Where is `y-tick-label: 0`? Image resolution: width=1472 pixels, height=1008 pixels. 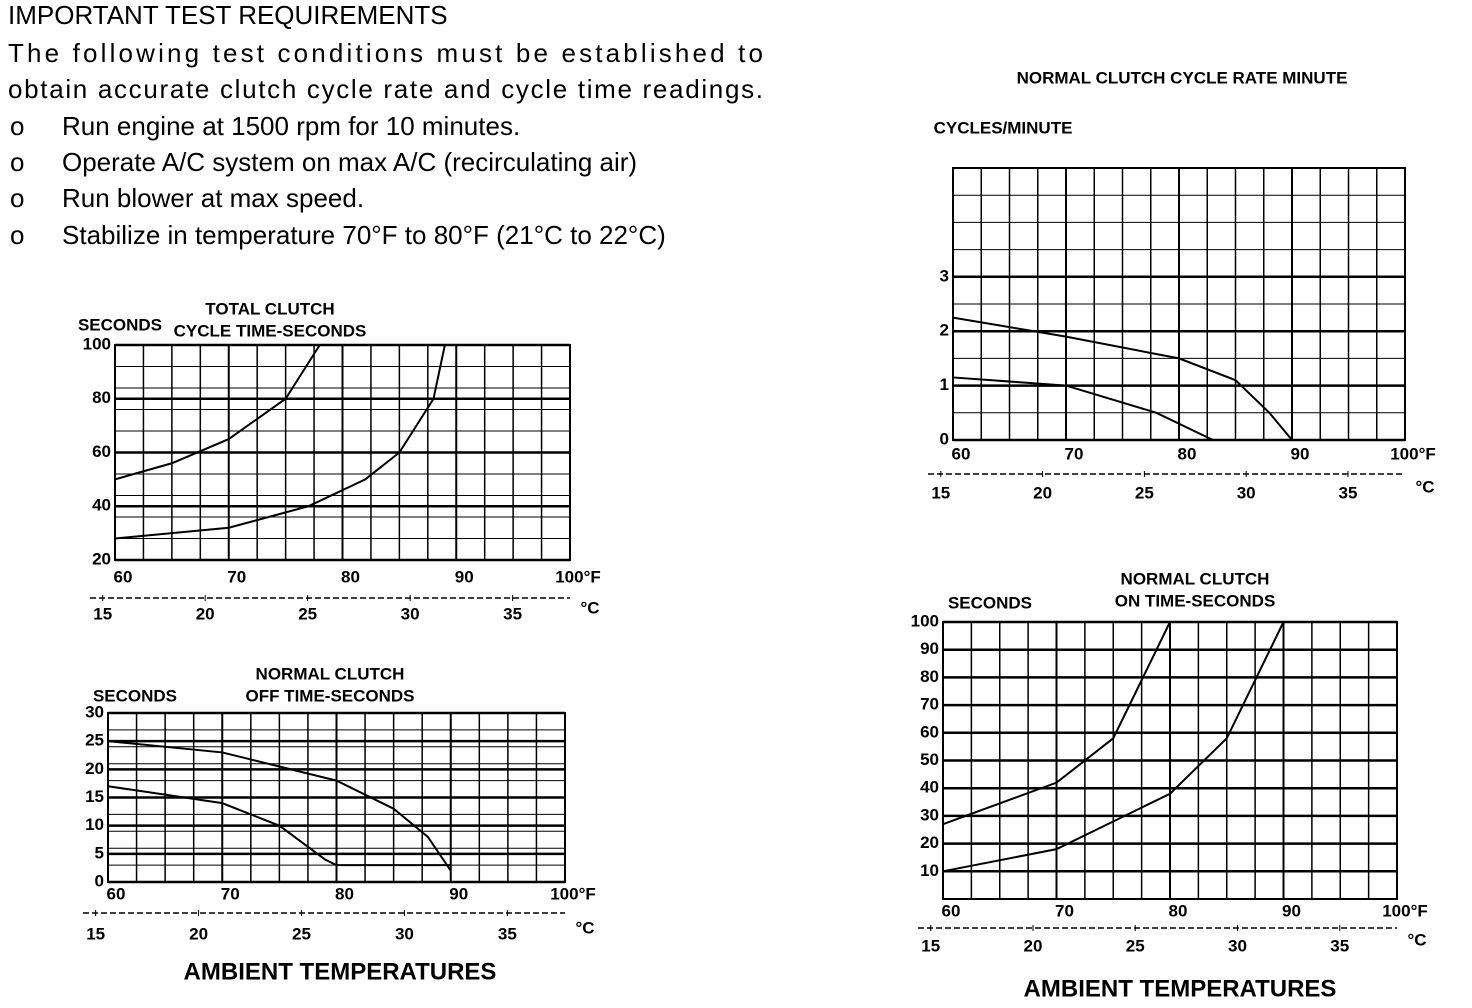
y-tick-label: 0 is located at coordinates (99, 880).